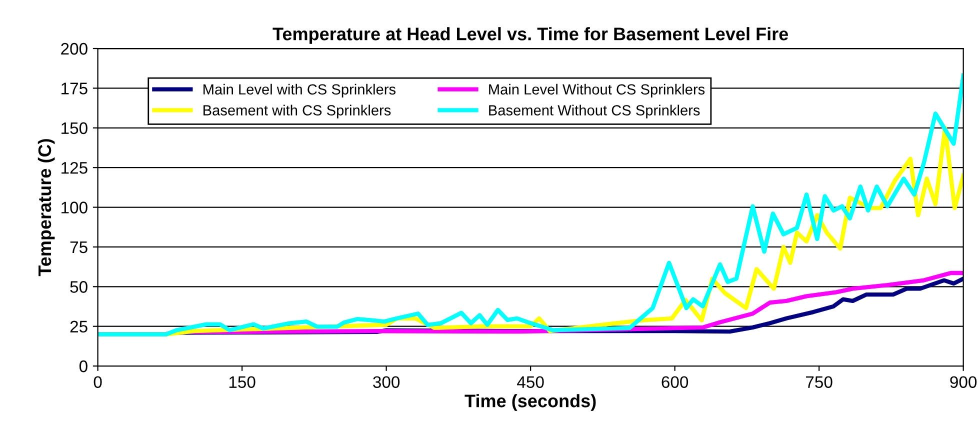  I want to click on y-tick-label: 75, so click(79, 248).